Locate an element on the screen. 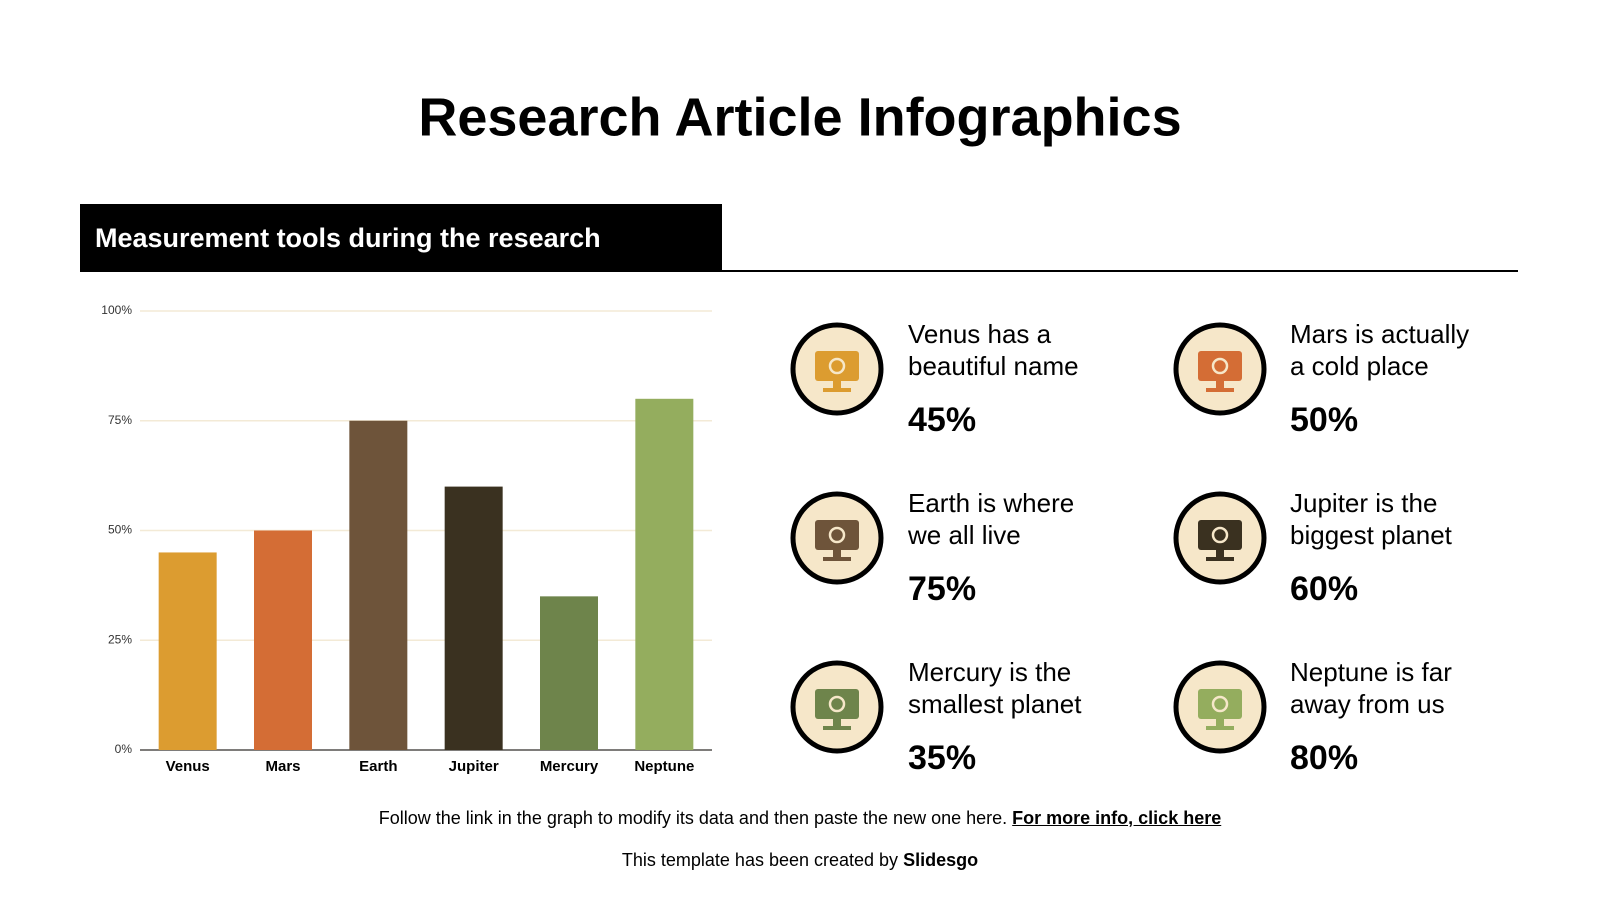 This screenshot has width=1600, height=900. item-text: smallest planet is located at coordinates (995, 704).